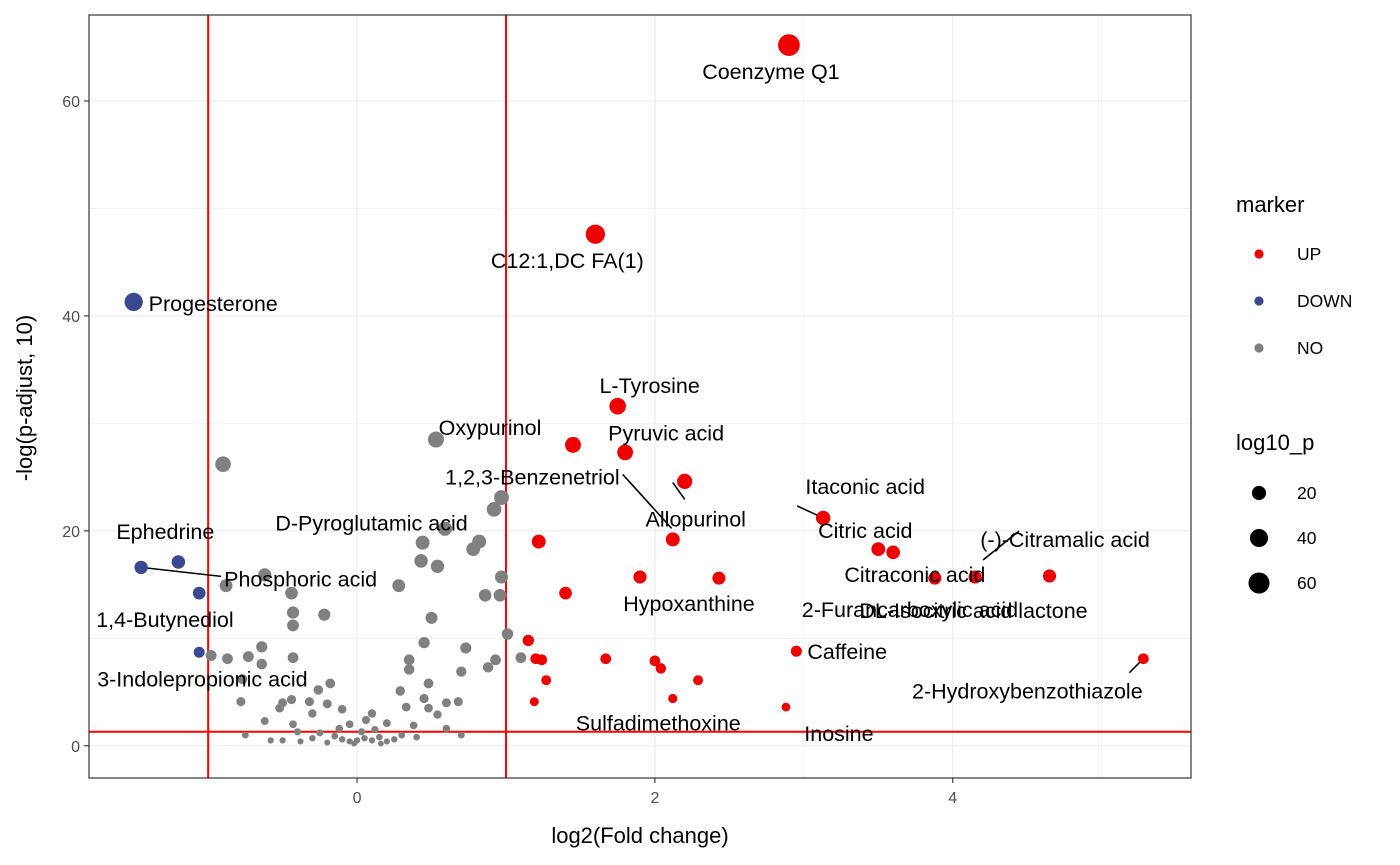 This screenshot has width=1400, height=865. Describe the element at coordinates (639, 835) in the screenshot. I see `x-axis-title: log2(Fold change)` at that location.